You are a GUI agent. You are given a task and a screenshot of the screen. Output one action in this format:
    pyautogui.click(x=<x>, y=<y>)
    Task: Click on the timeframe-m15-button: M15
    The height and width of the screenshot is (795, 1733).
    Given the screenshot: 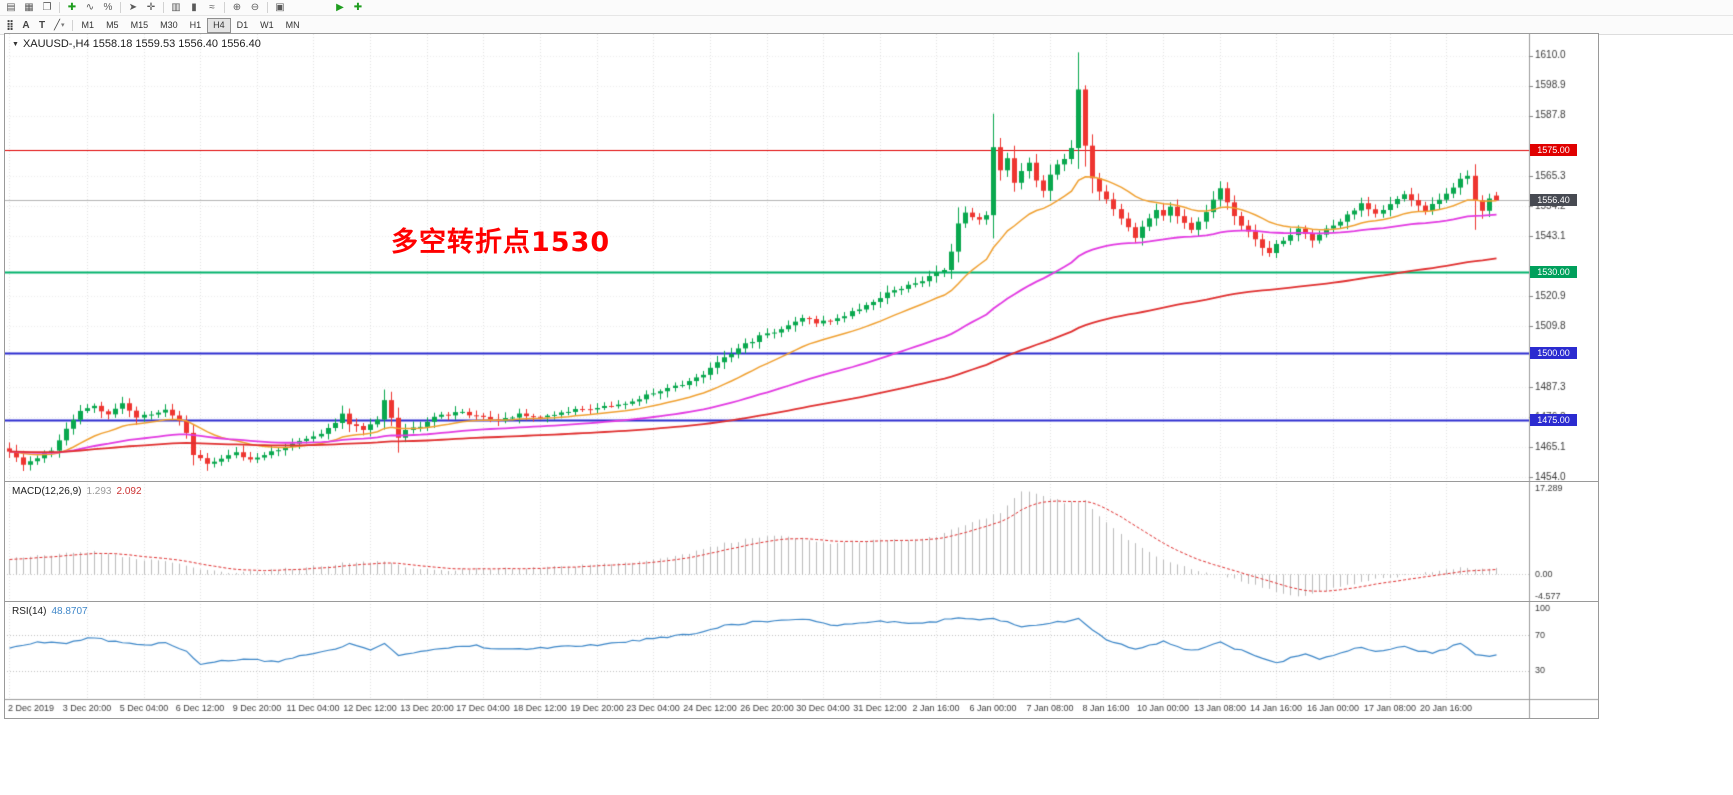 What is the action you would take?
    pyautogui.click(x=140, y=25)
    